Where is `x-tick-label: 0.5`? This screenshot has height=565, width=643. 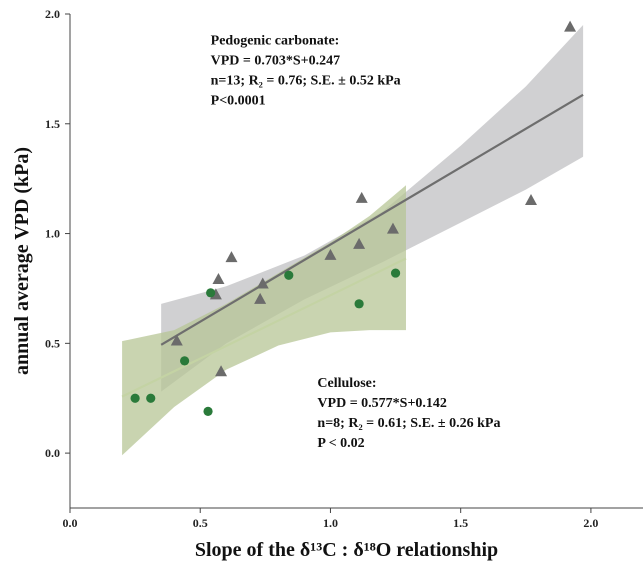 x-tick-label: 0.5 is located at coordinates (200, 523).